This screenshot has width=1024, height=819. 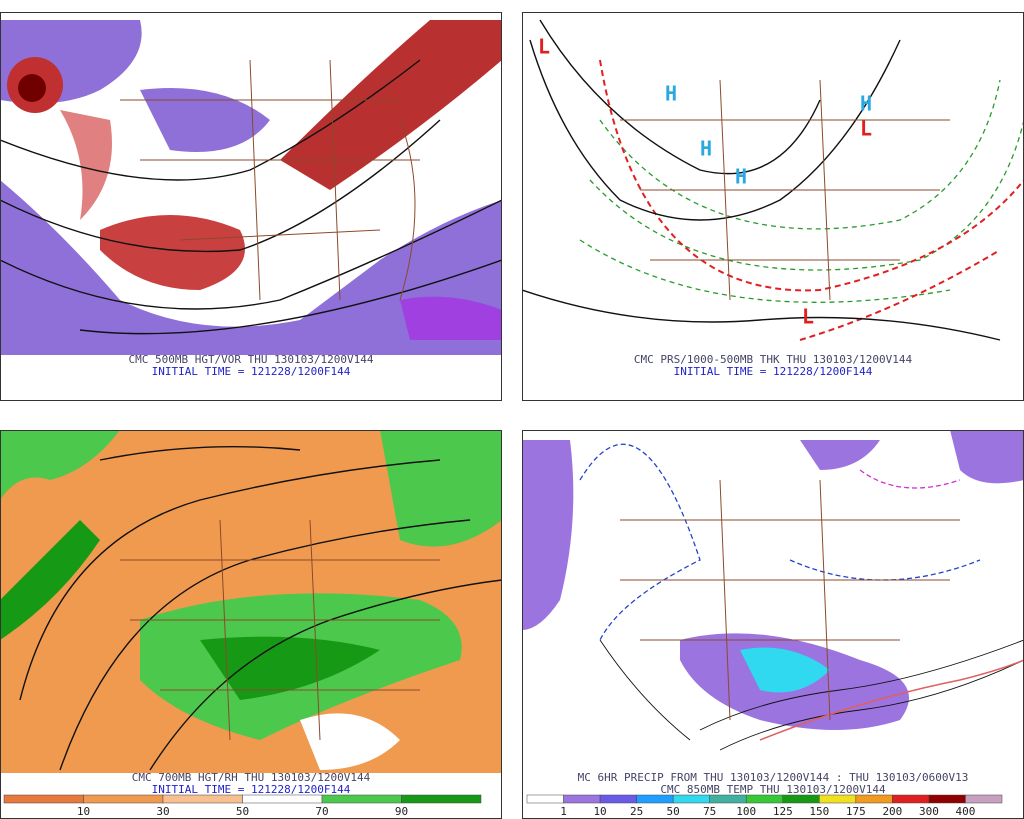 What do you see at coordinates (401, 811) in the screenshot?
I see `legend-label: 90` at bounding box center [401, 811].